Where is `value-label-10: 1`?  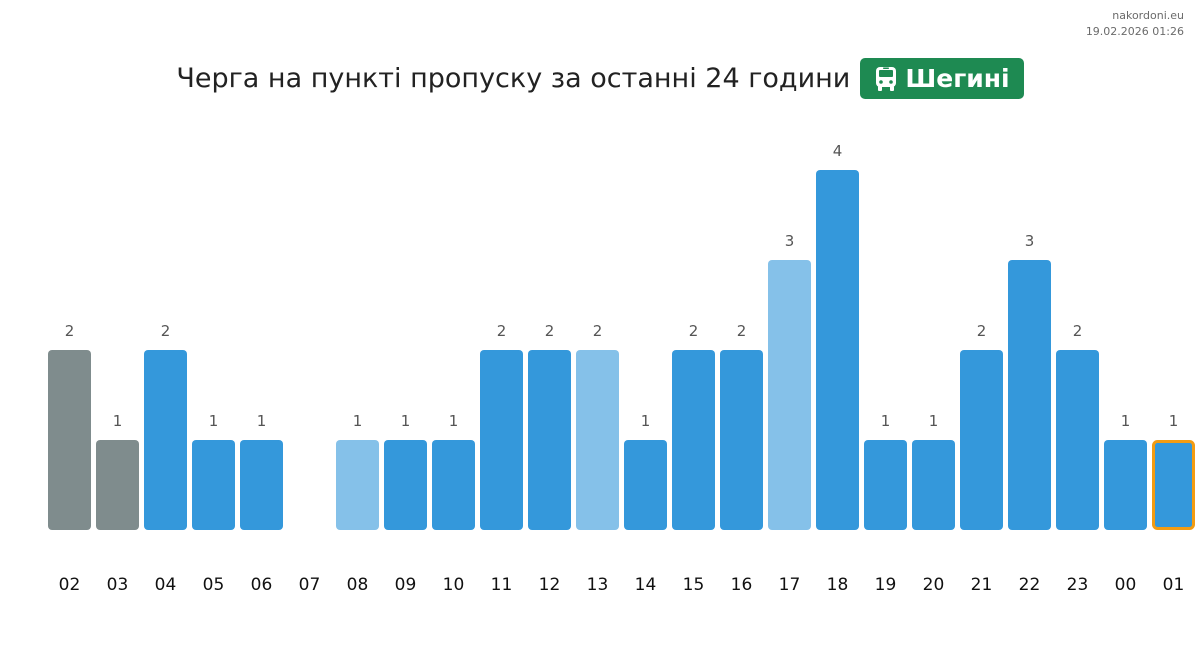 value-label-10: 1 is located at coordinates (454, 421).